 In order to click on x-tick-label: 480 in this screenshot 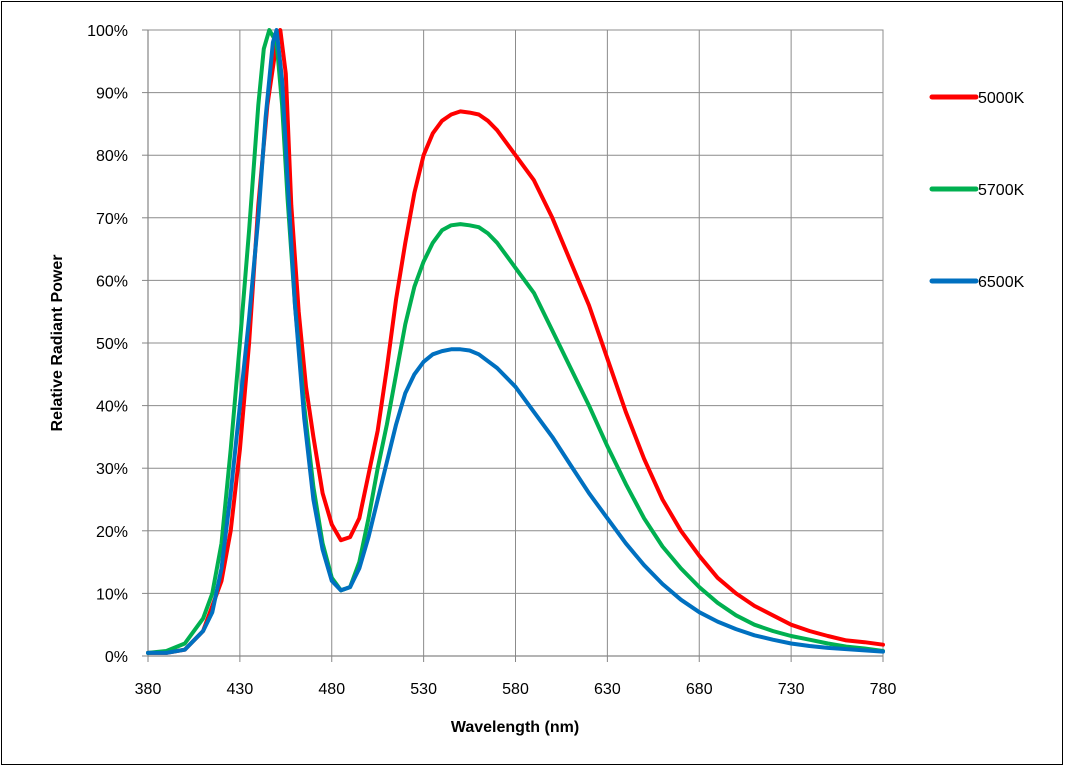, I will do `click(331, 689)`.